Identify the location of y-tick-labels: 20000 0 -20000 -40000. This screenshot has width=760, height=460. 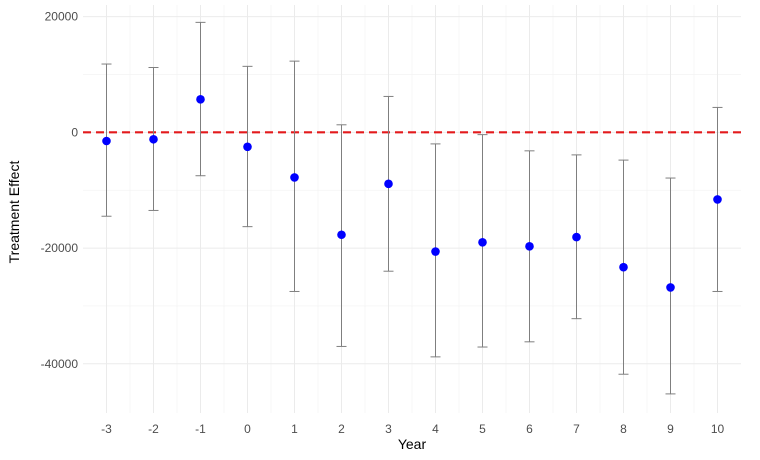
(60, 190).